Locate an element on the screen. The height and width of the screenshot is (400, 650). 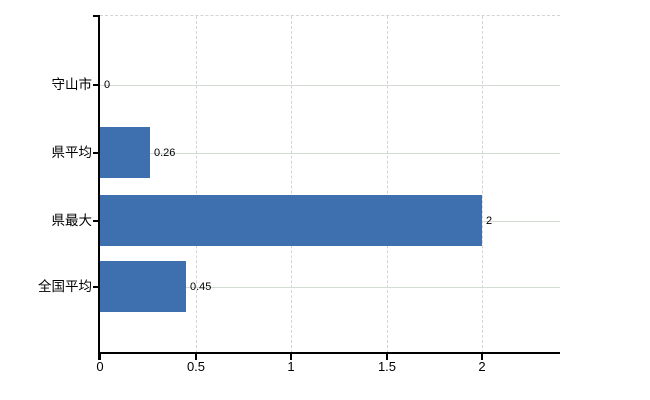
value-label: 0 is located at coordinates (107, 85).